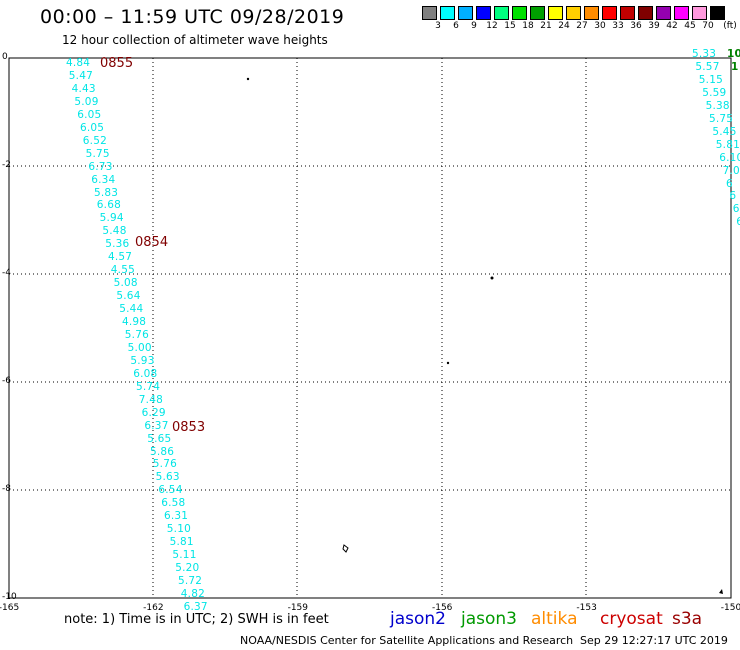 The image size is (740, 650). What do you see at coordinates (582, 26) in the screenshot?
I see `legend-label: 27` at bounding box center [582, 26].